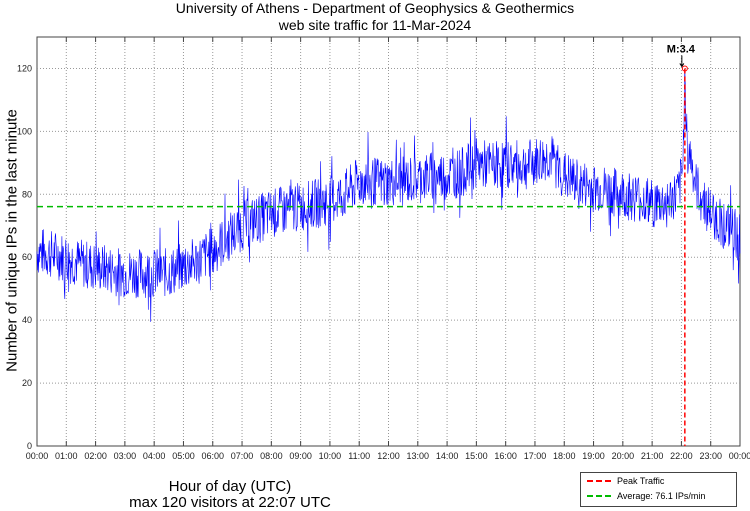  I want to click on x-tick-label: 08:00, so click(271, 456).